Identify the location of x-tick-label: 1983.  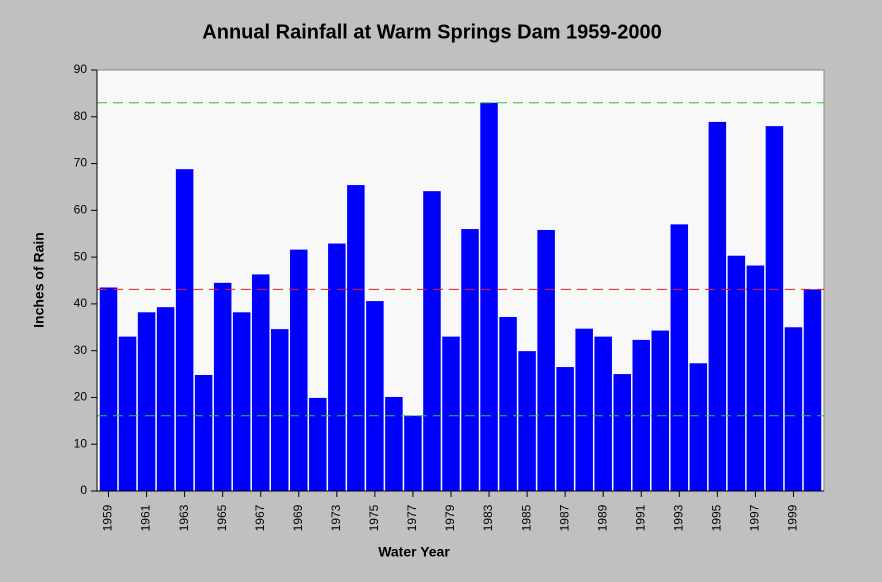
(488, 517).